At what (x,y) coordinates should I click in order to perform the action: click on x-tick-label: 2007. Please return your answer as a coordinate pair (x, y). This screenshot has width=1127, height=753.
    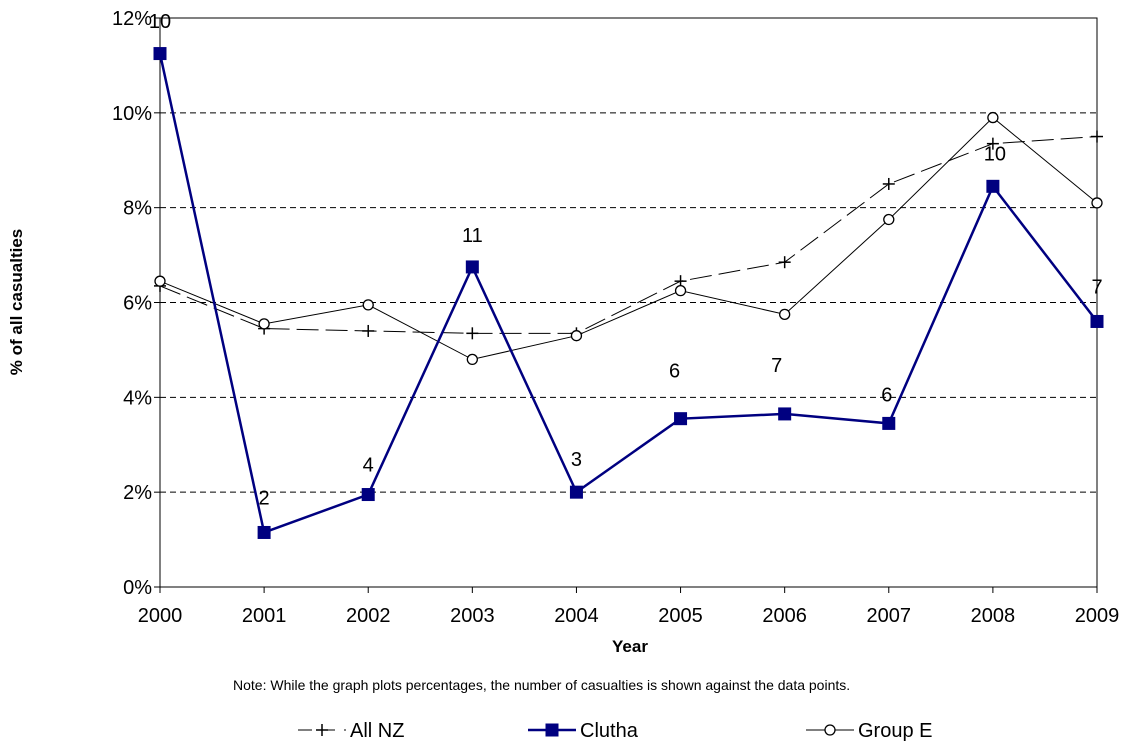
    Looking at the image, I should click on (889, 616).